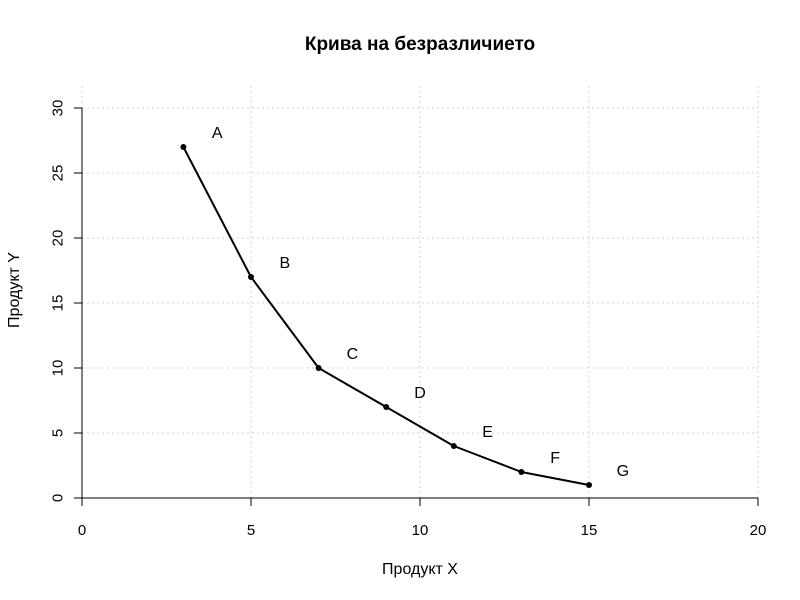 The height and width of the screenshot is (600, 800). What do you see at coordinates (284, 263) in the screenshot?
I see `point-label-b: B` at bounding box center [284, 263].